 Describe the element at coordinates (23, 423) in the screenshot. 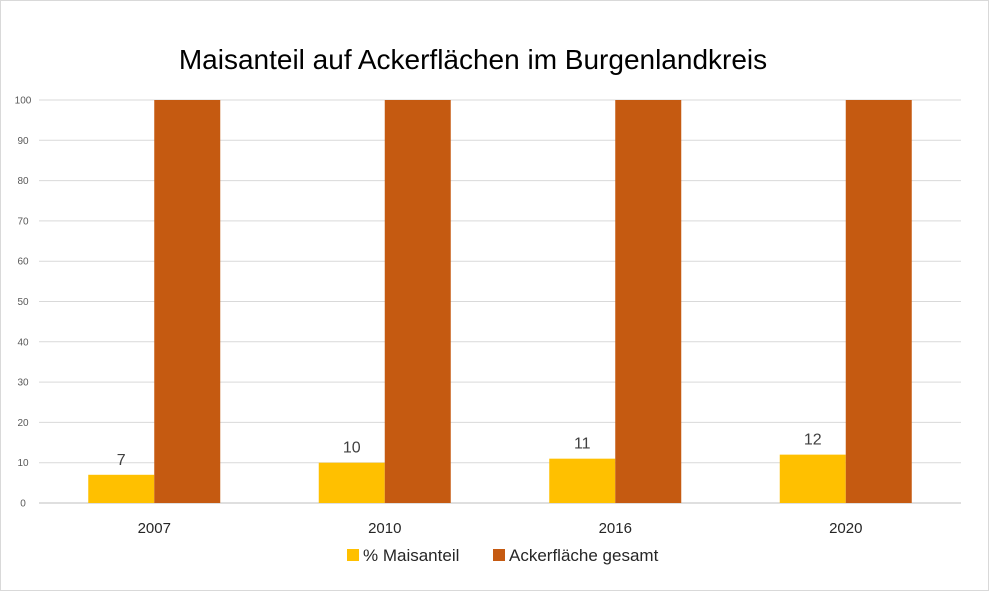

I see `y-tick-label: 20` at that location.